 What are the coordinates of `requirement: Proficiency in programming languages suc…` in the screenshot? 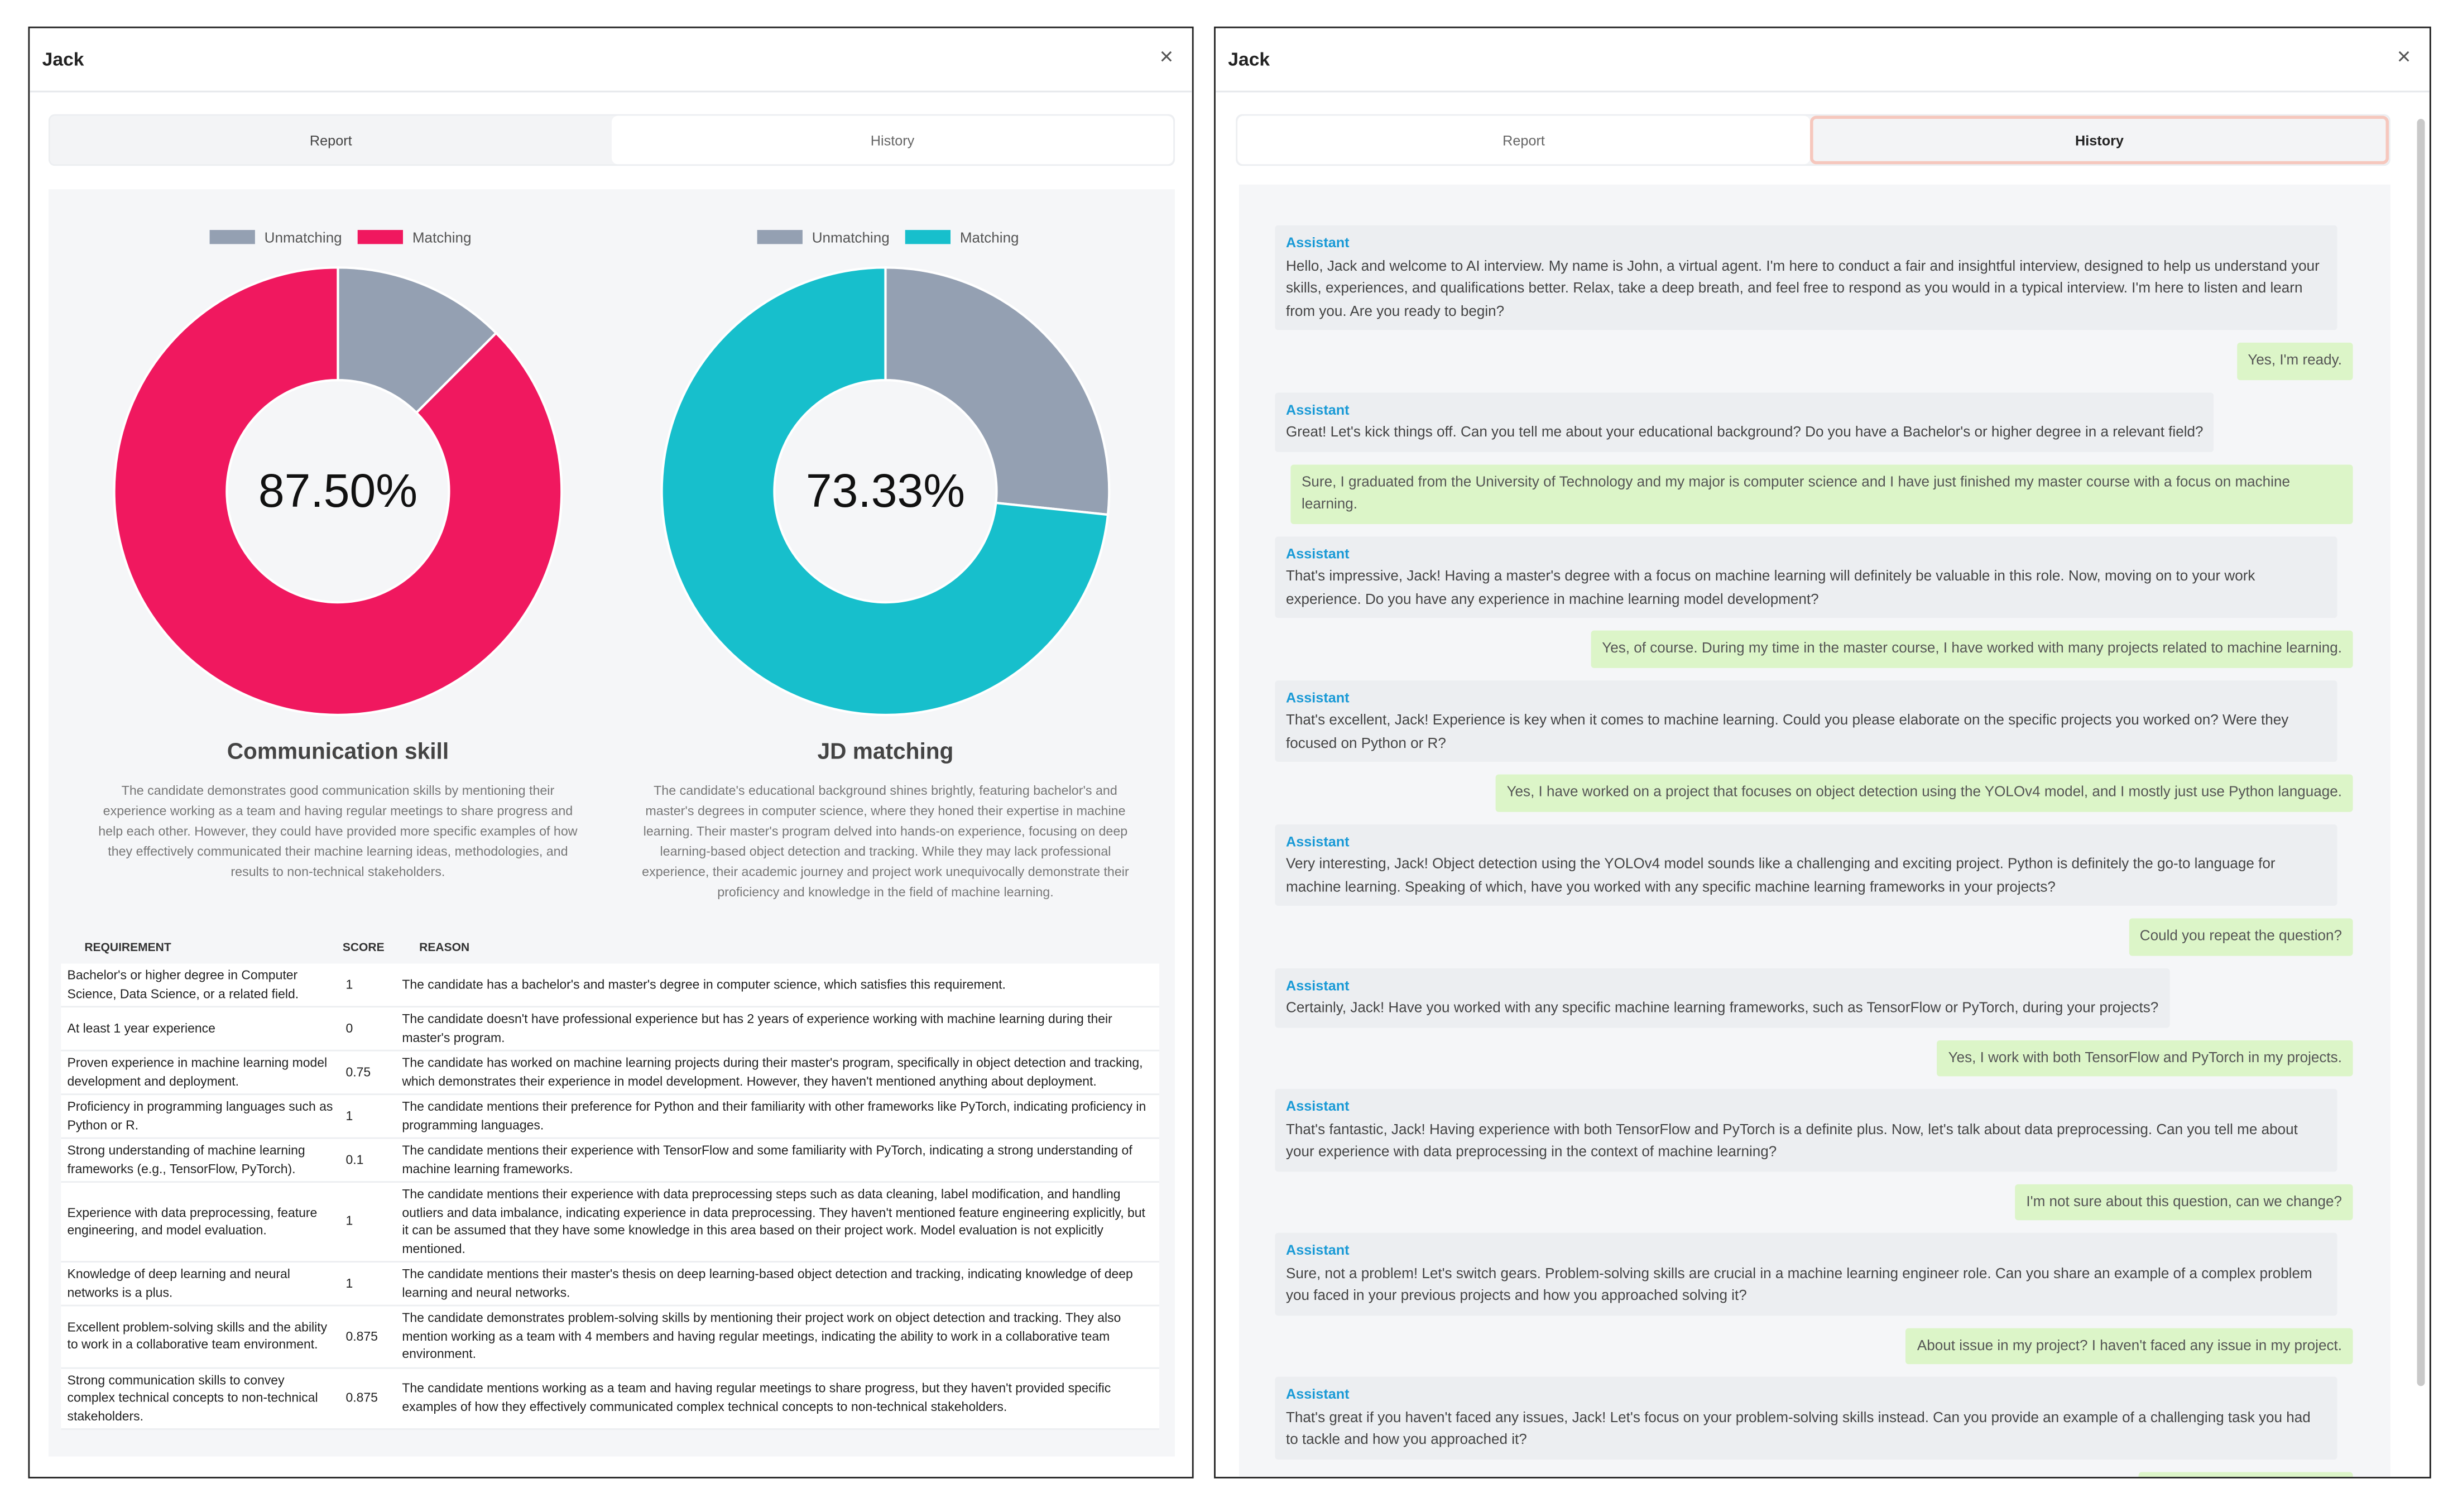 It's located at (200, 1116).